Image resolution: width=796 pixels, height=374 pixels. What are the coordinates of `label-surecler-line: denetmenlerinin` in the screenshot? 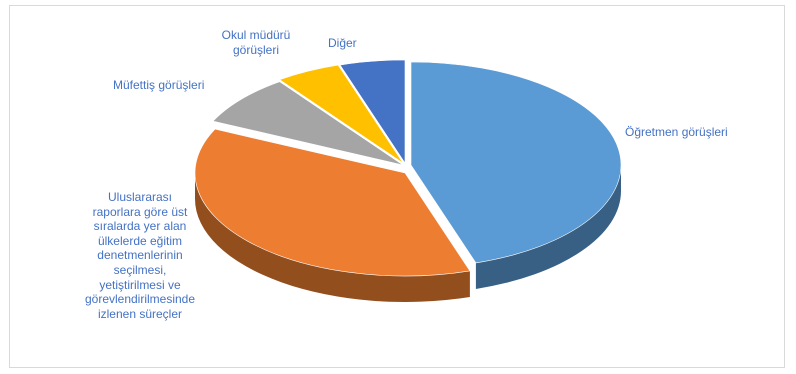 It's located at (140, 255).